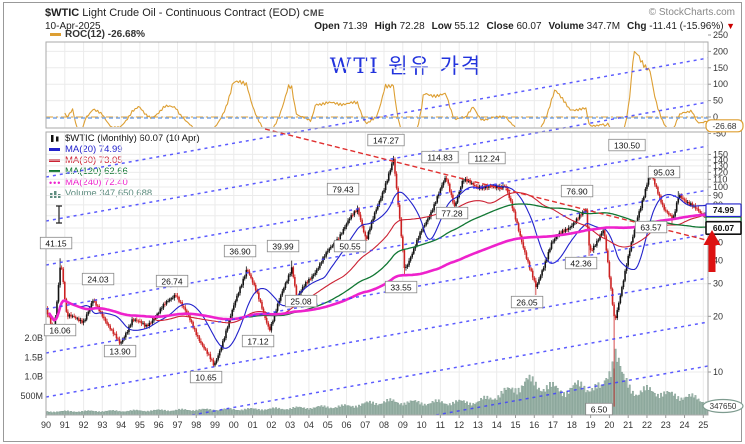  Describe the element at coordinates (240, 251) in the screenshot. I see `svg-text: 36.90` at that location.